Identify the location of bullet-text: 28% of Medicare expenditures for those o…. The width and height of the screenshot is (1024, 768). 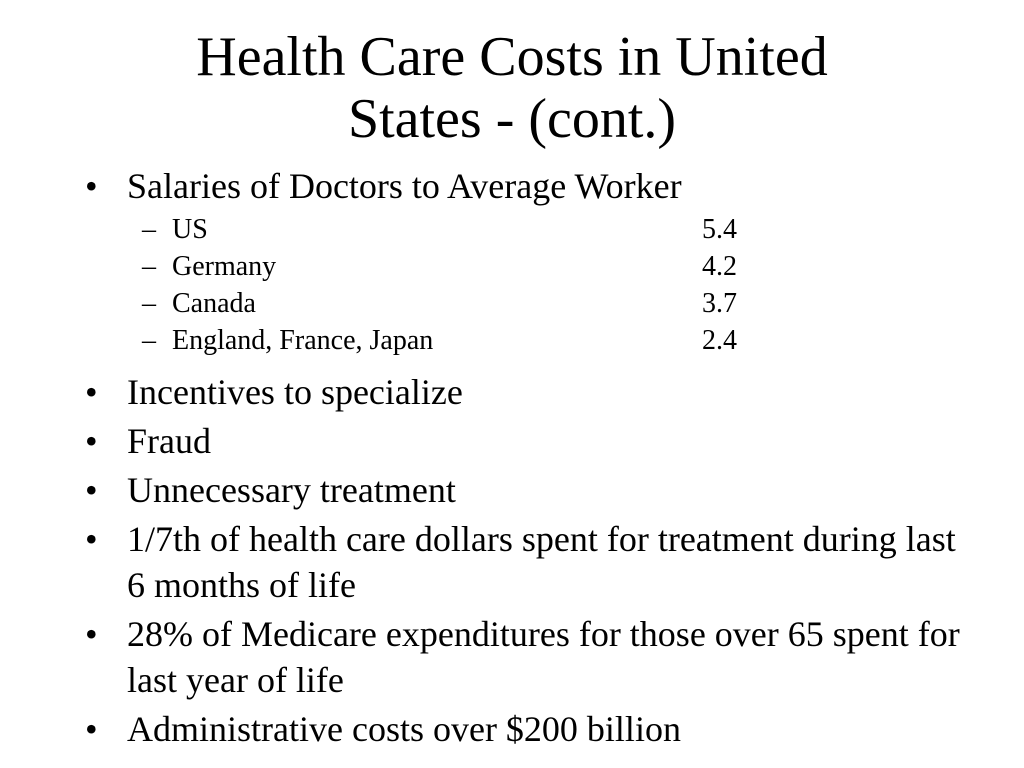
(543, 657).